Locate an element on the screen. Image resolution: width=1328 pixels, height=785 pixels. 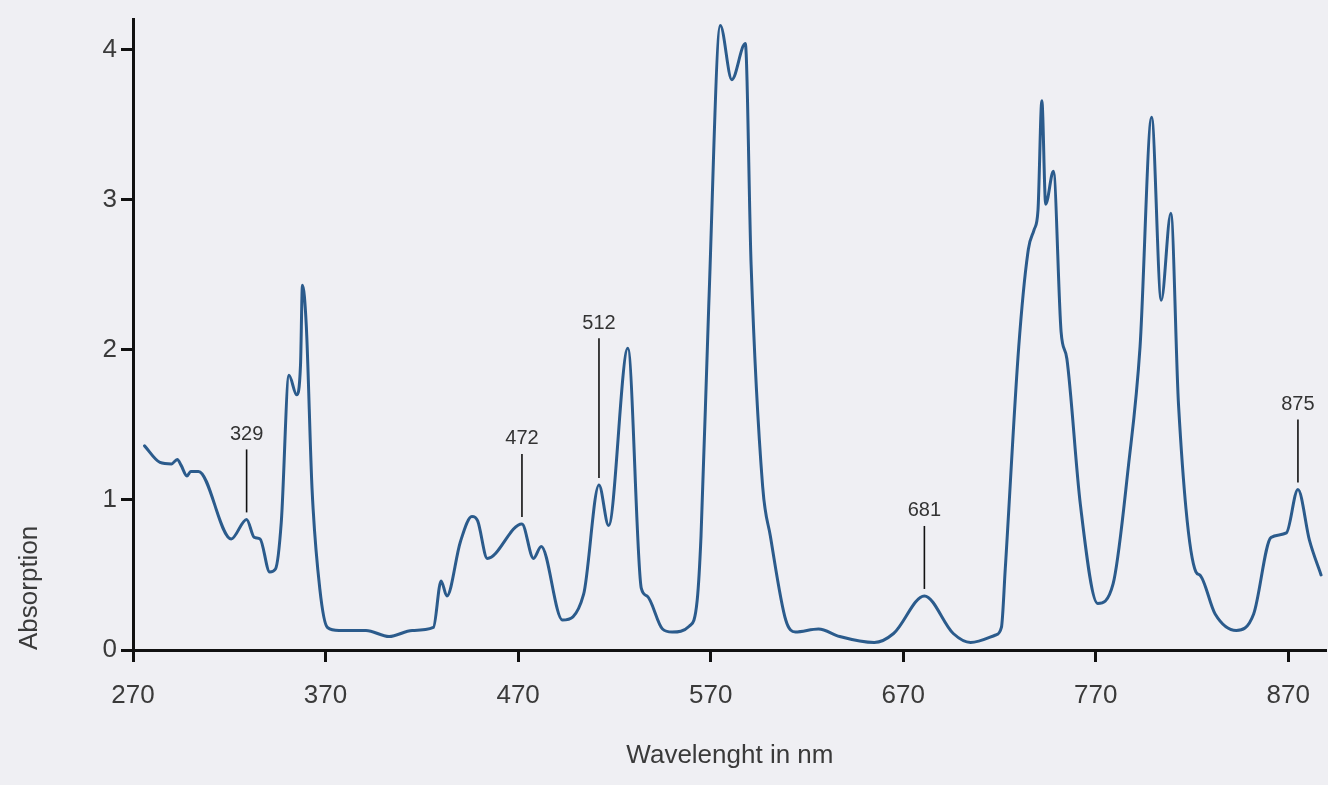
y-tick-label: 3 is located at coordinates (109, 197).